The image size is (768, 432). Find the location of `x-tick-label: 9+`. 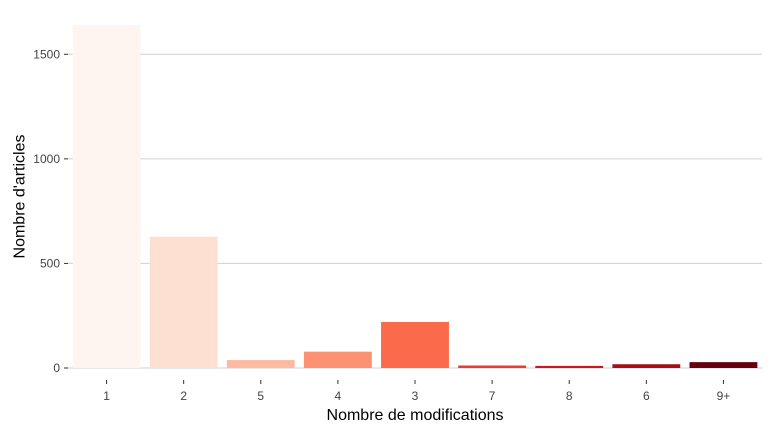

x-tick-label: 9+ is located at coordinates (724, 396).